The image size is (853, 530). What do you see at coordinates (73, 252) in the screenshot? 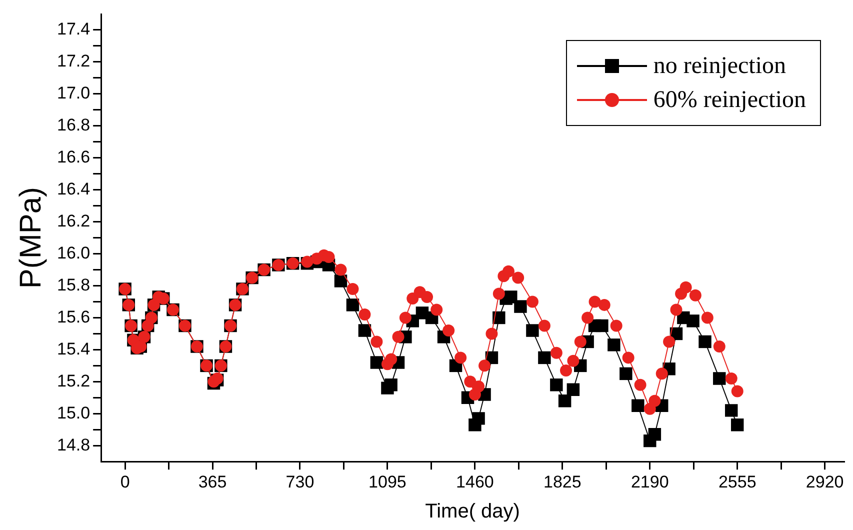
I see `y-tick-label: 16.0` at bounding box center [73, 252].